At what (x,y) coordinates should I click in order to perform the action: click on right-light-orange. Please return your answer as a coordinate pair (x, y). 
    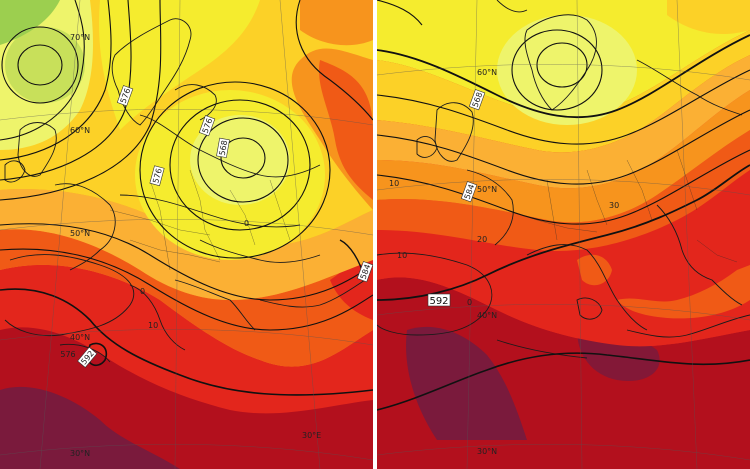
    Looking at the image, I should click on (563, 122).